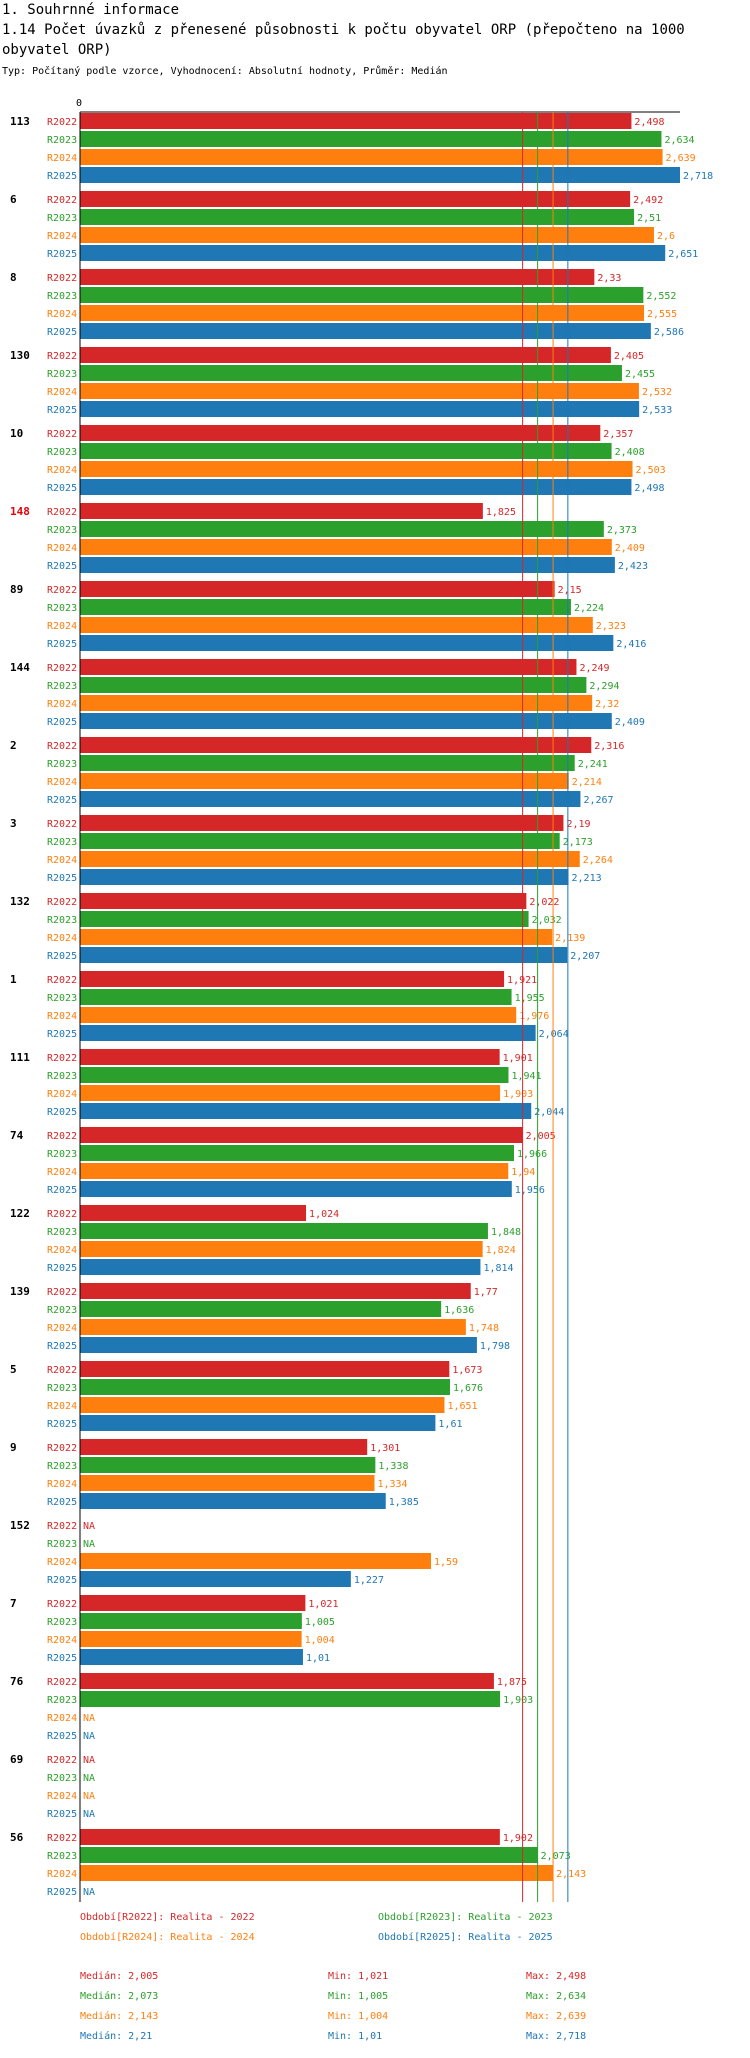 This screenshot has height=2058, width=750. Describe the element at coordinates (556, 1976) in the screenshot. I see `stat-max: Max: 2,498` at that location.